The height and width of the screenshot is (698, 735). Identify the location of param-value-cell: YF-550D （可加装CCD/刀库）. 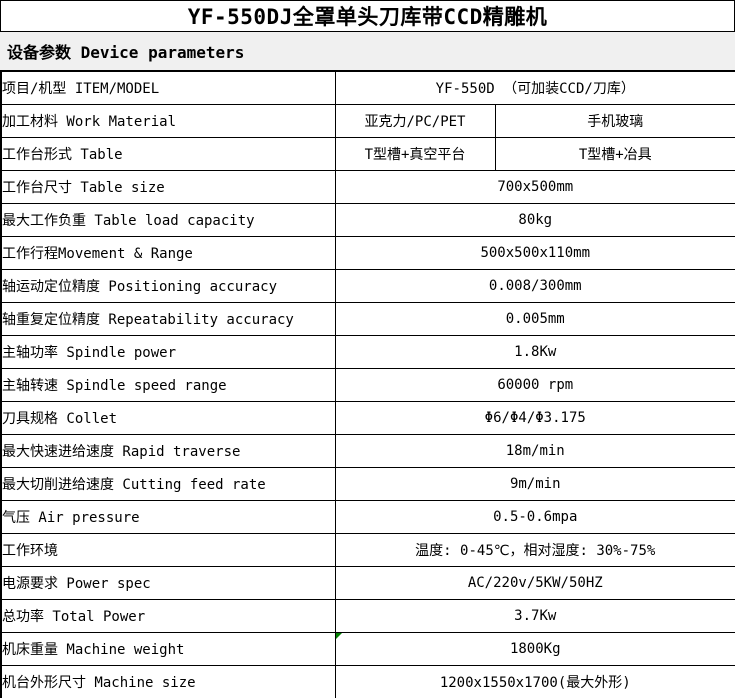
(534, 87).